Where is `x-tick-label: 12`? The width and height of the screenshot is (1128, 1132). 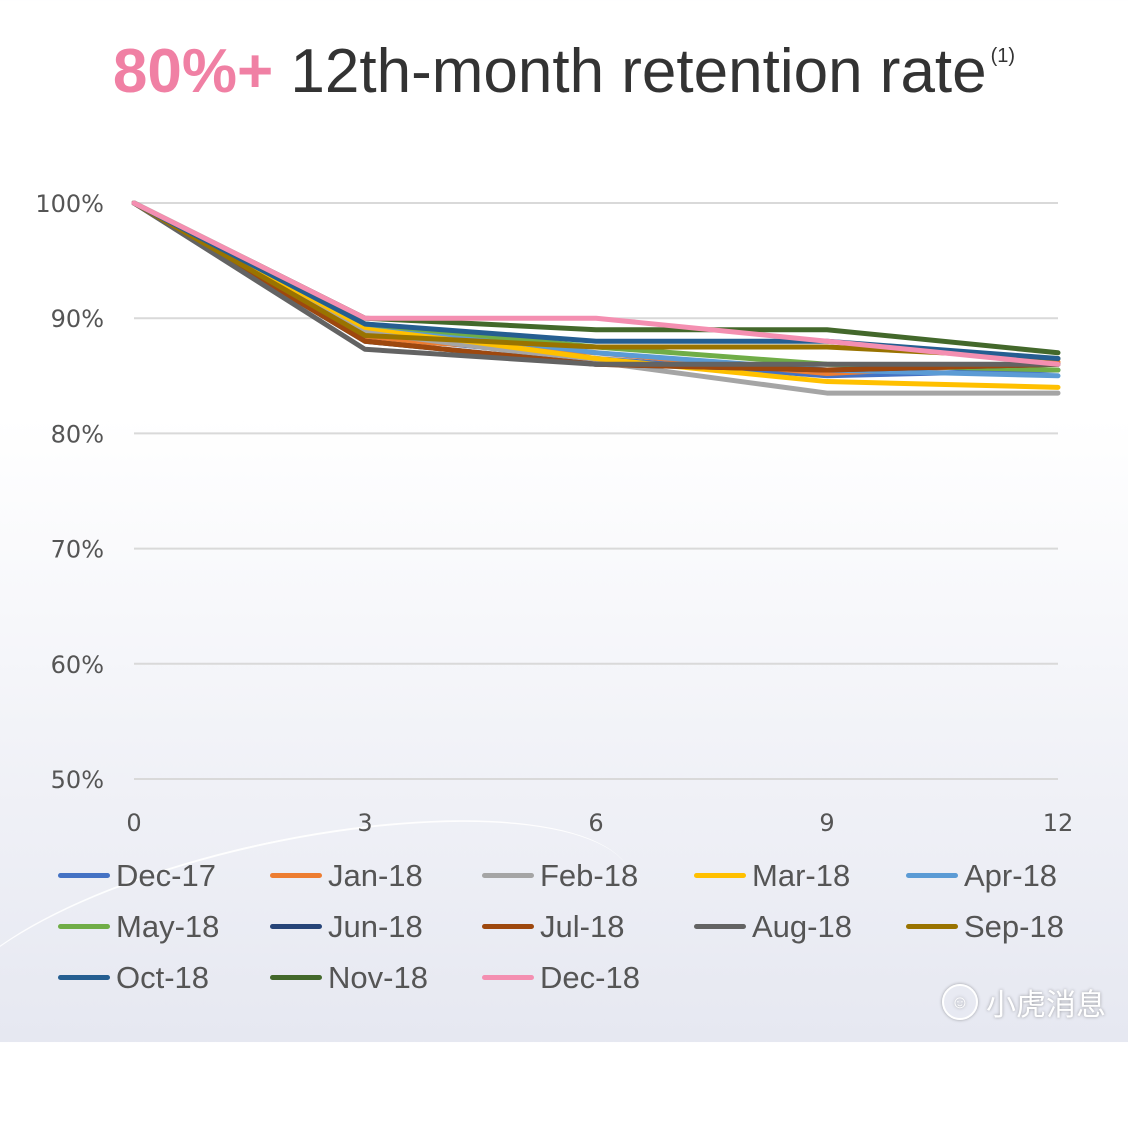
x-tick-label: 12 is located at coordinates (1058, 823).